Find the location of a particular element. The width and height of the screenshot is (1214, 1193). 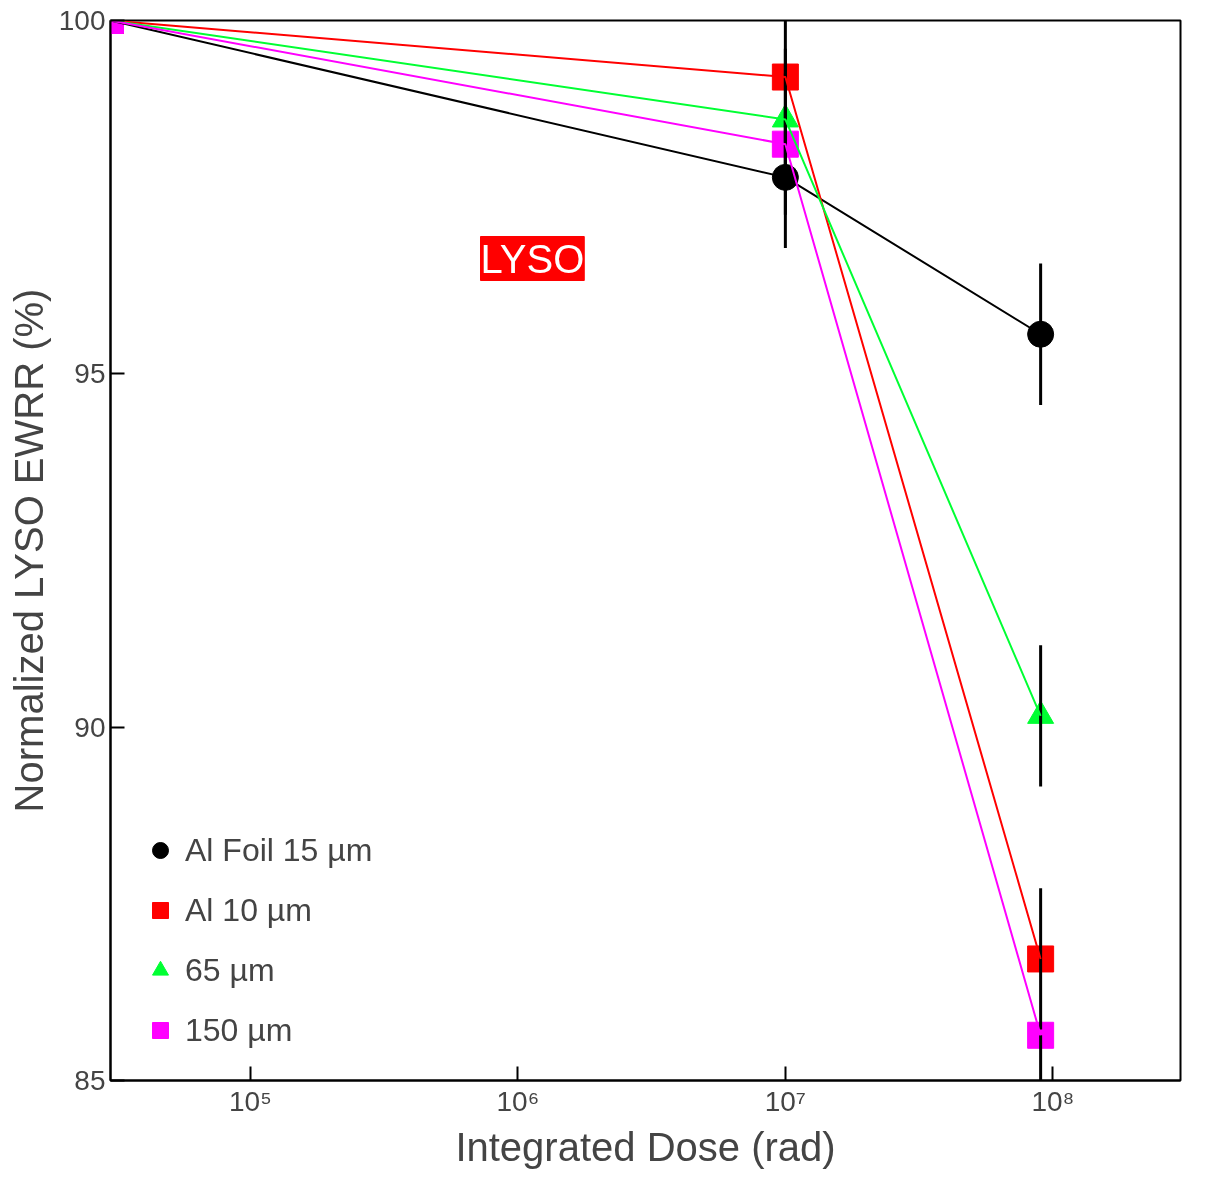

x-tick-label: 10⁶ is located at coordinates (518, 1101).